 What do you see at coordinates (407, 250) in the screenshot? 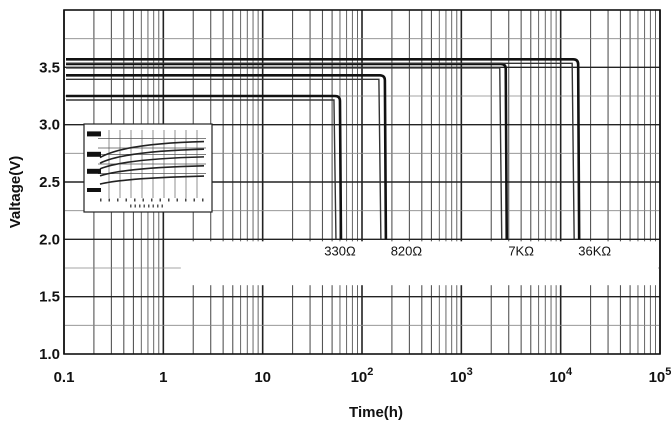
I see `series-label: 820Ω` at bounding box center [407, 250].